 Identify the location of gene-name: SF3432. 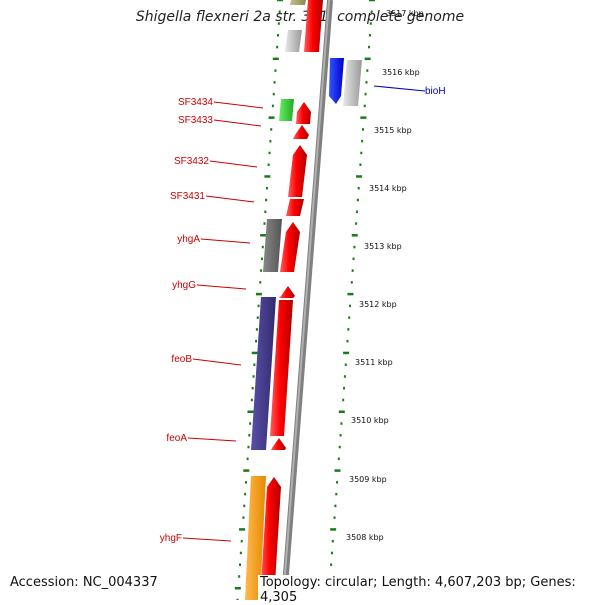
(191, 161).